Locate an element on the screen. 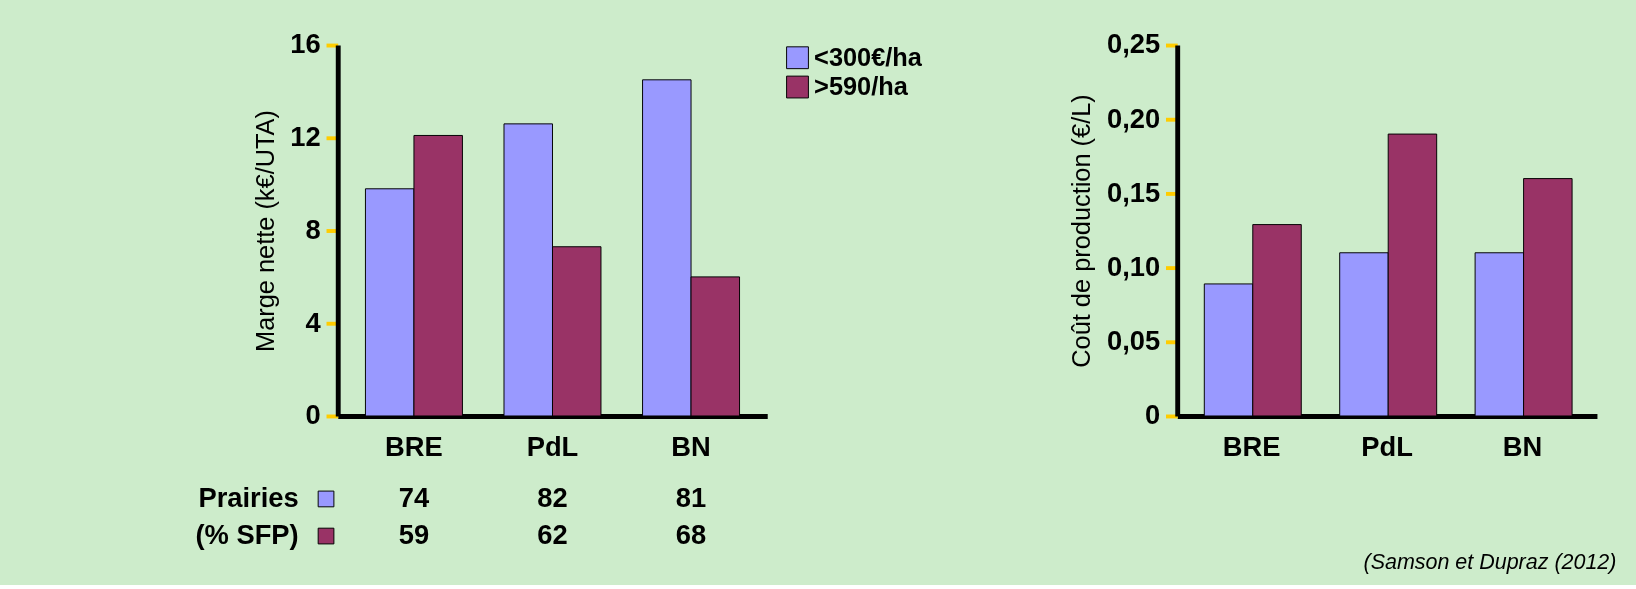  text: 68 is located at coordinates (691, 534).